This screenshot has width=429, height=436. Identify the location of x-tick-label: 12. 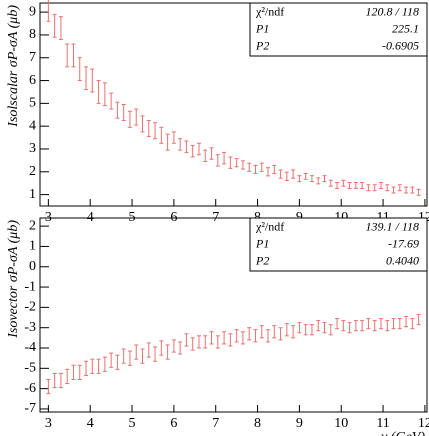
(423, 423).